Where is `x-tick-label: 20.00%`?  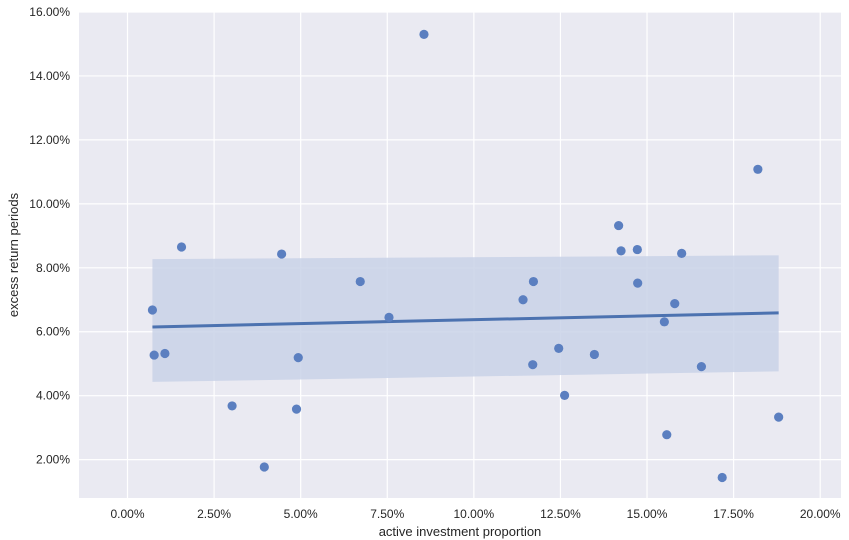
x-tick-label: 20.00% is located at coordinates (820, 514).